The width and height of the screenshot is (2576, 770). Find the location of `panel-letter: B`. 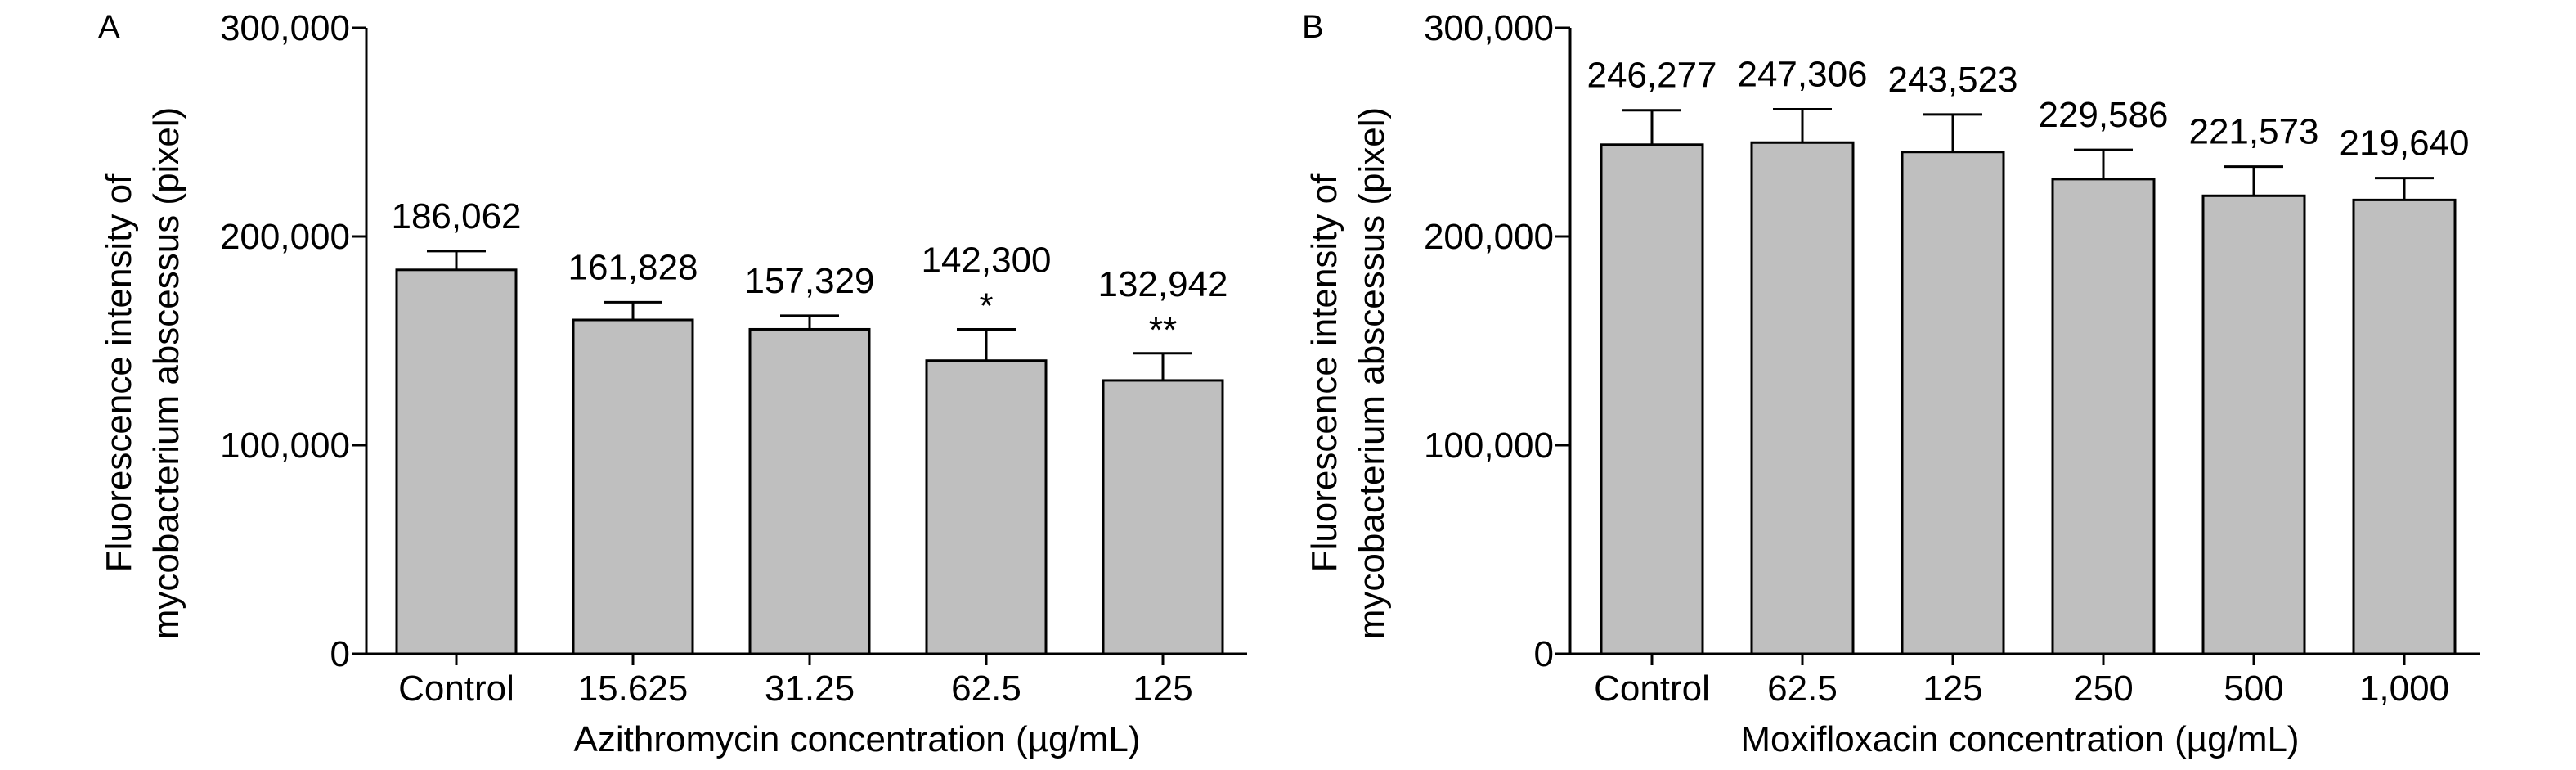

panel-letter: B is located at coordinates (1313, 27).